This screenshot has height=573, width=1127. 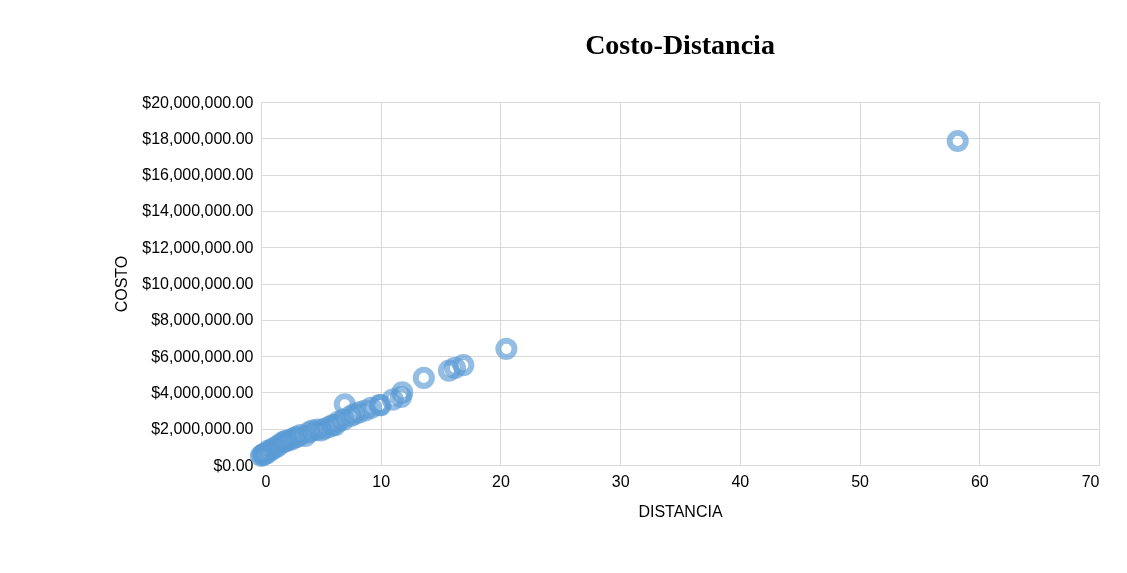 I want to click on x-tick-label: 40, so click(x=740, y=481).